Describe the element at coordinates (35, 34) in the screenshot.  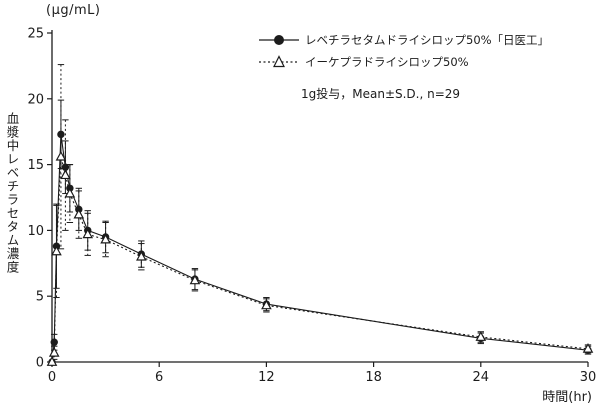
I see `y-tick-label: 25` at that location.